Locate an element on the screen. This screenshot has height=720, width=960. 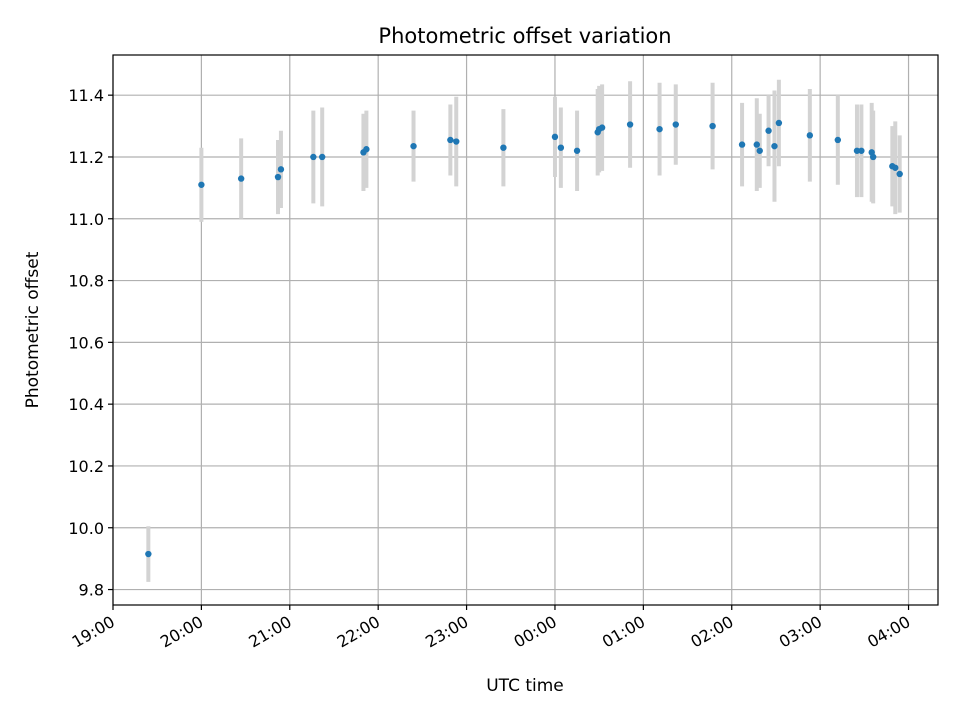
chart-title: Photometric offset variation is located at coordinates (524, 36).